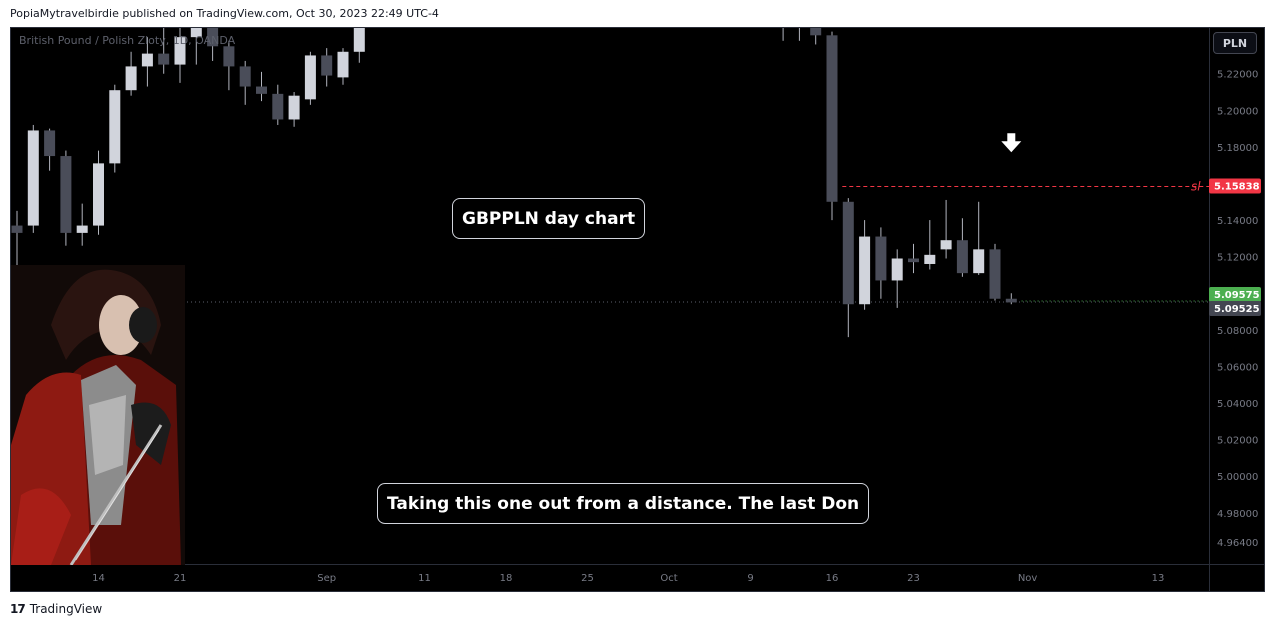 Image resolution: width=1275 pixels, height=627 pixels. I want to click on last-price-price-box, so click(1235, 295).